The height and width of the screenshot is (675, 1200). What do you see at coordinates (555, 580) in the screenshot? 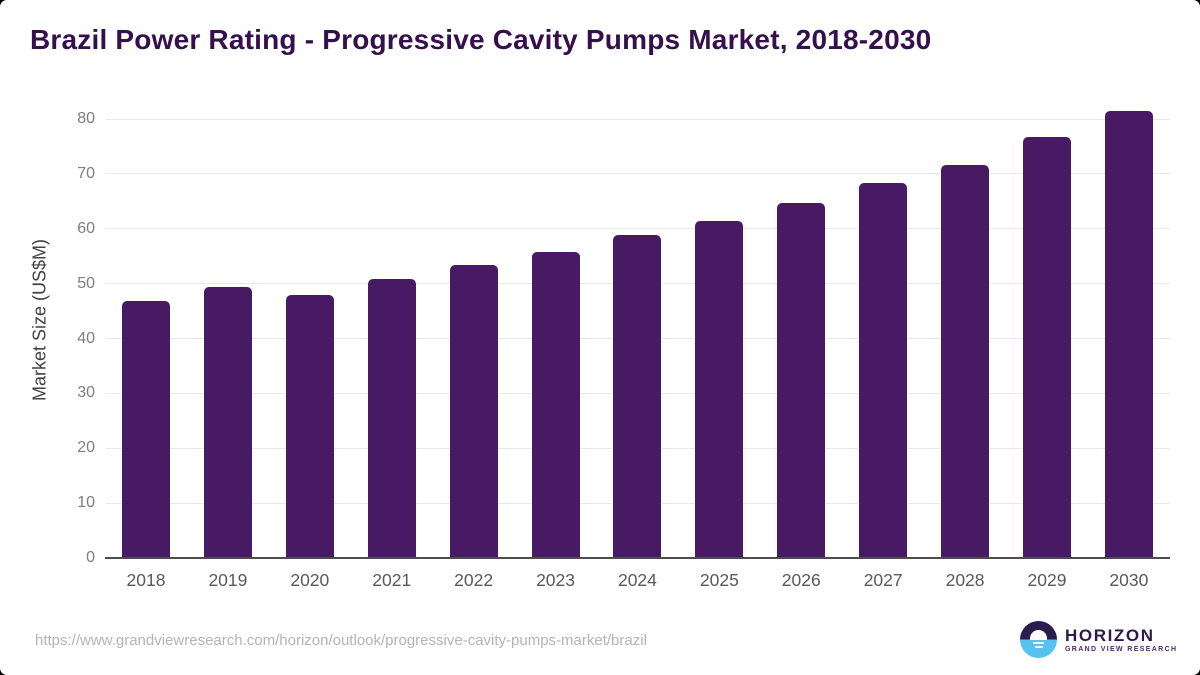
I see `x-tick-label: 2023` at bounding box center [555, 580].